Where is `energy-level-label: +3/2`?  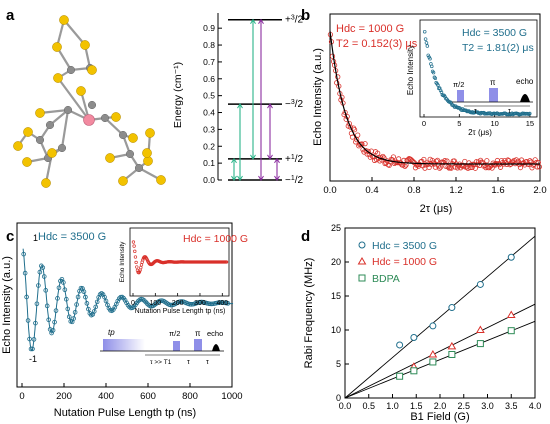
energy-level-label: +3/2 is located at coordinates (294, 20).